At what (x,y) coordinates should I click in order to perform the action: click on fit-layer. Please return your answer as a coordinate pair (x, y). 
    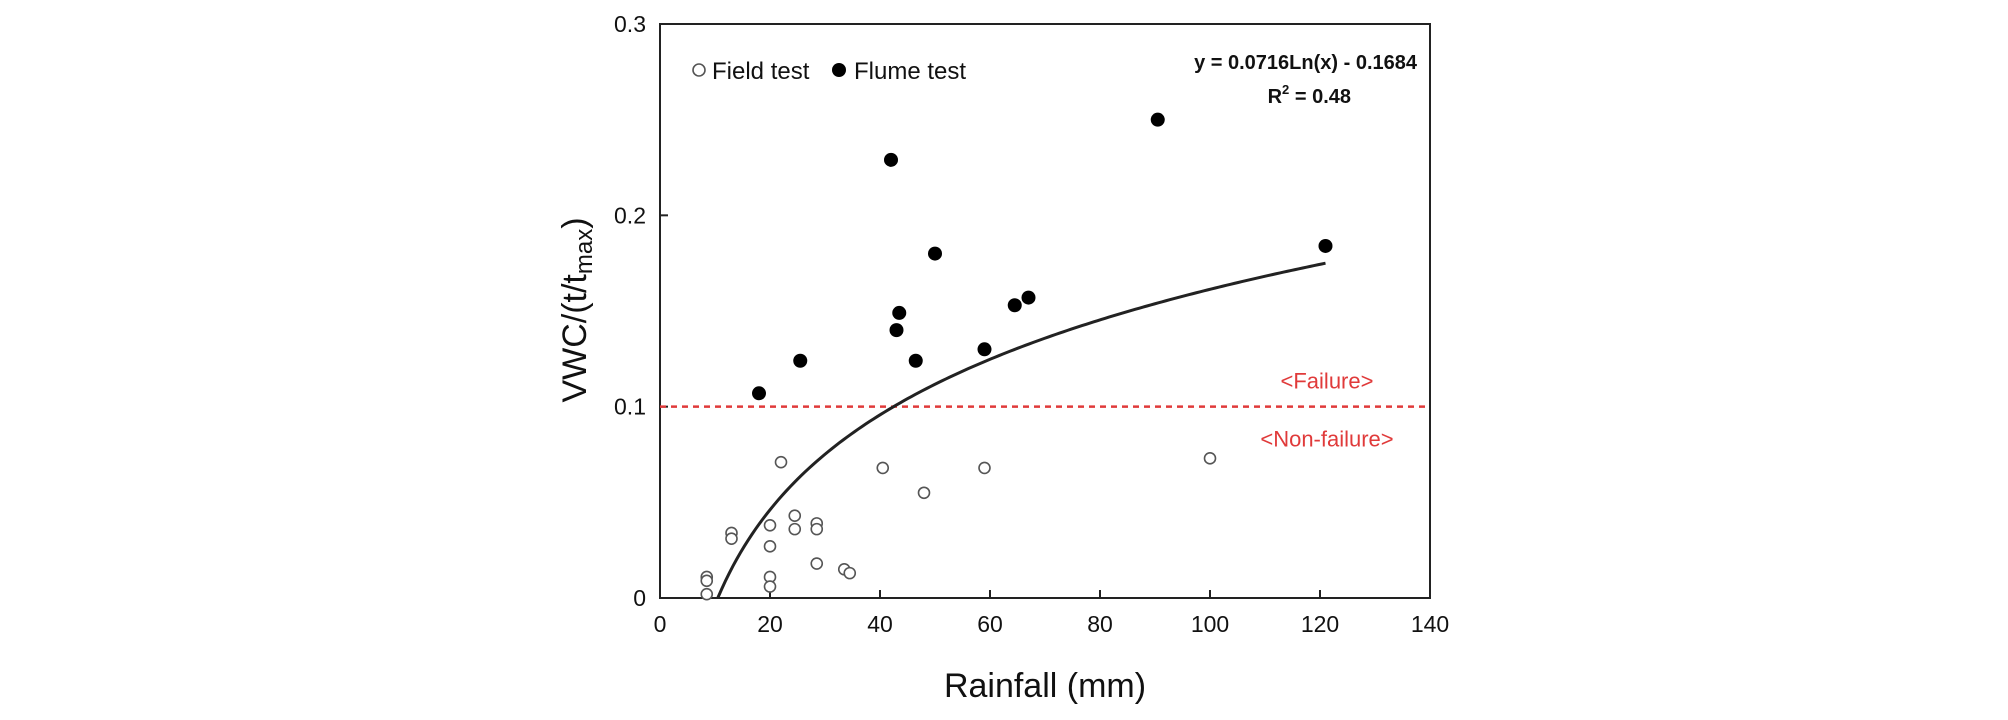
    Looking at the image, I should click on (1021, 430).